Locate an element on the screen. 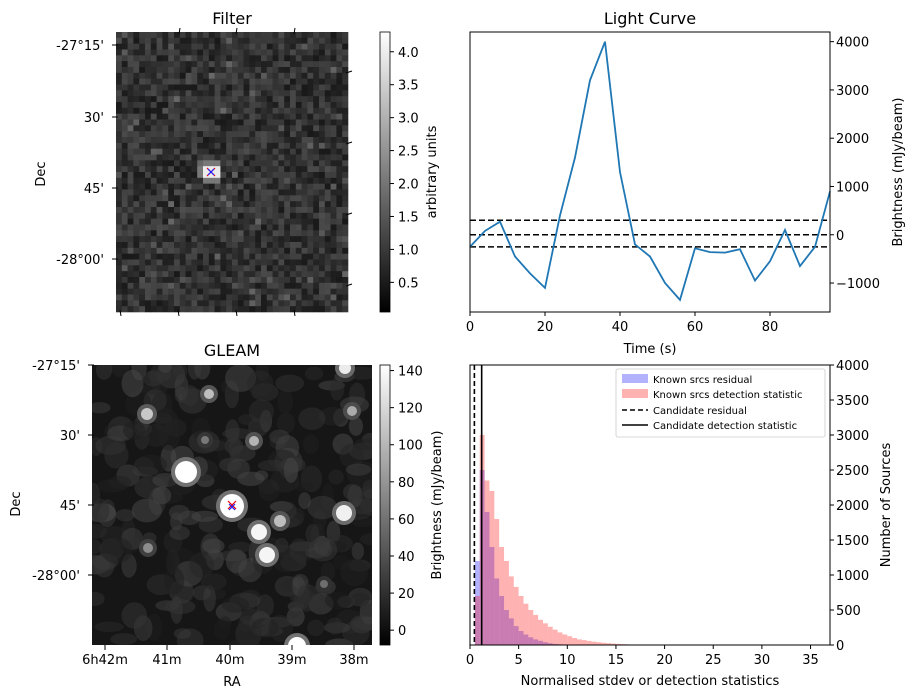  histogram-xtick-label: 25 is located at coordinates (713, 660).